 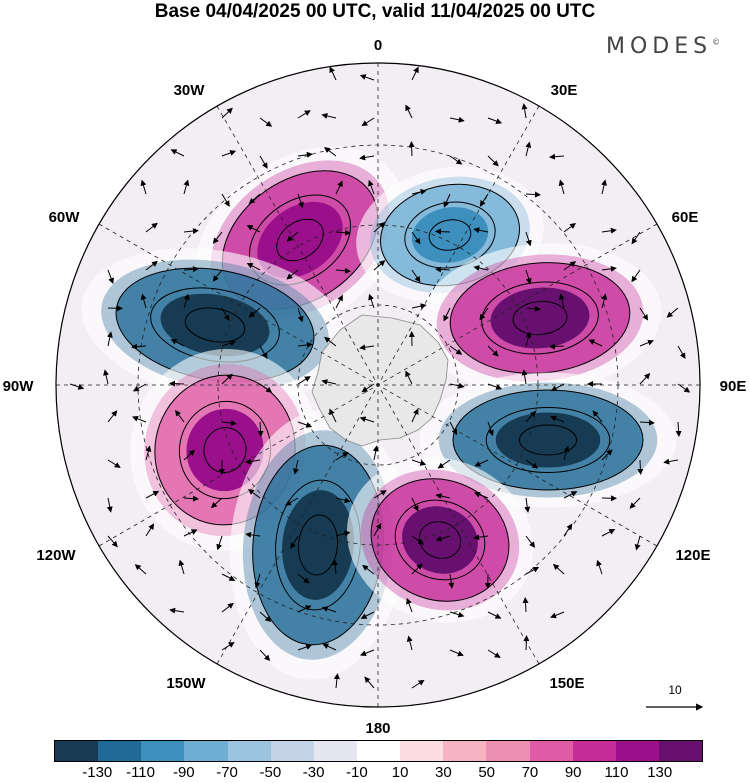 I want to click on anomaly-south-low, so click(x=318, y=545).